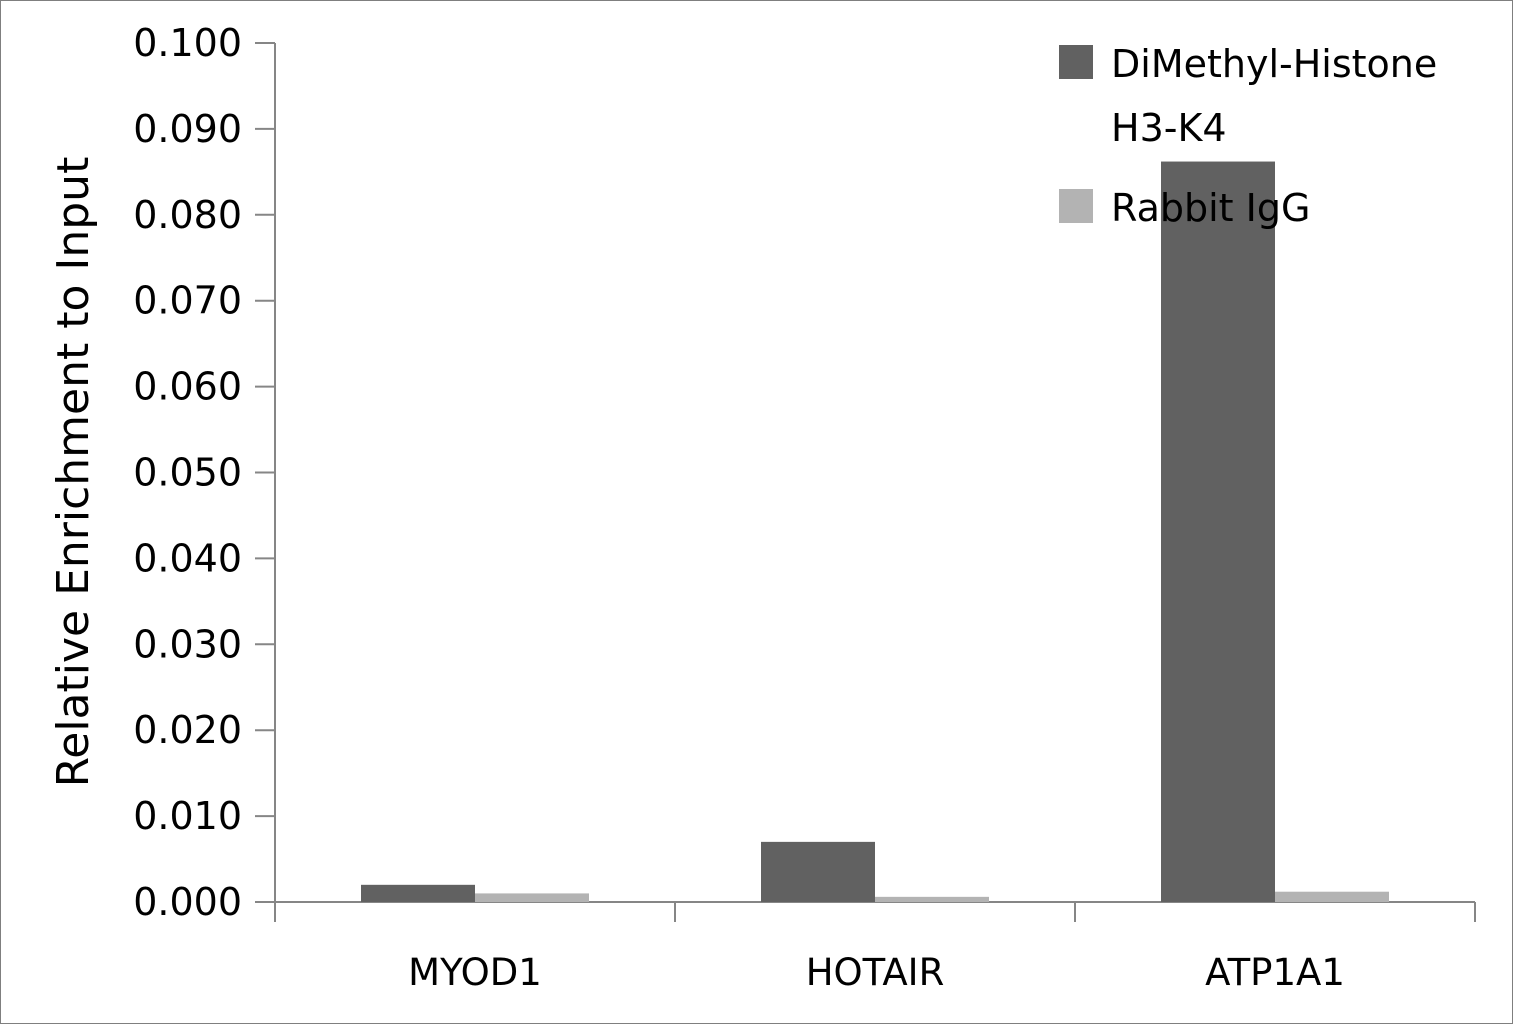 The height and width of the screenshot is (1024, 1513). I want to click on y-tick-label: 0.050, so click(187, 473).